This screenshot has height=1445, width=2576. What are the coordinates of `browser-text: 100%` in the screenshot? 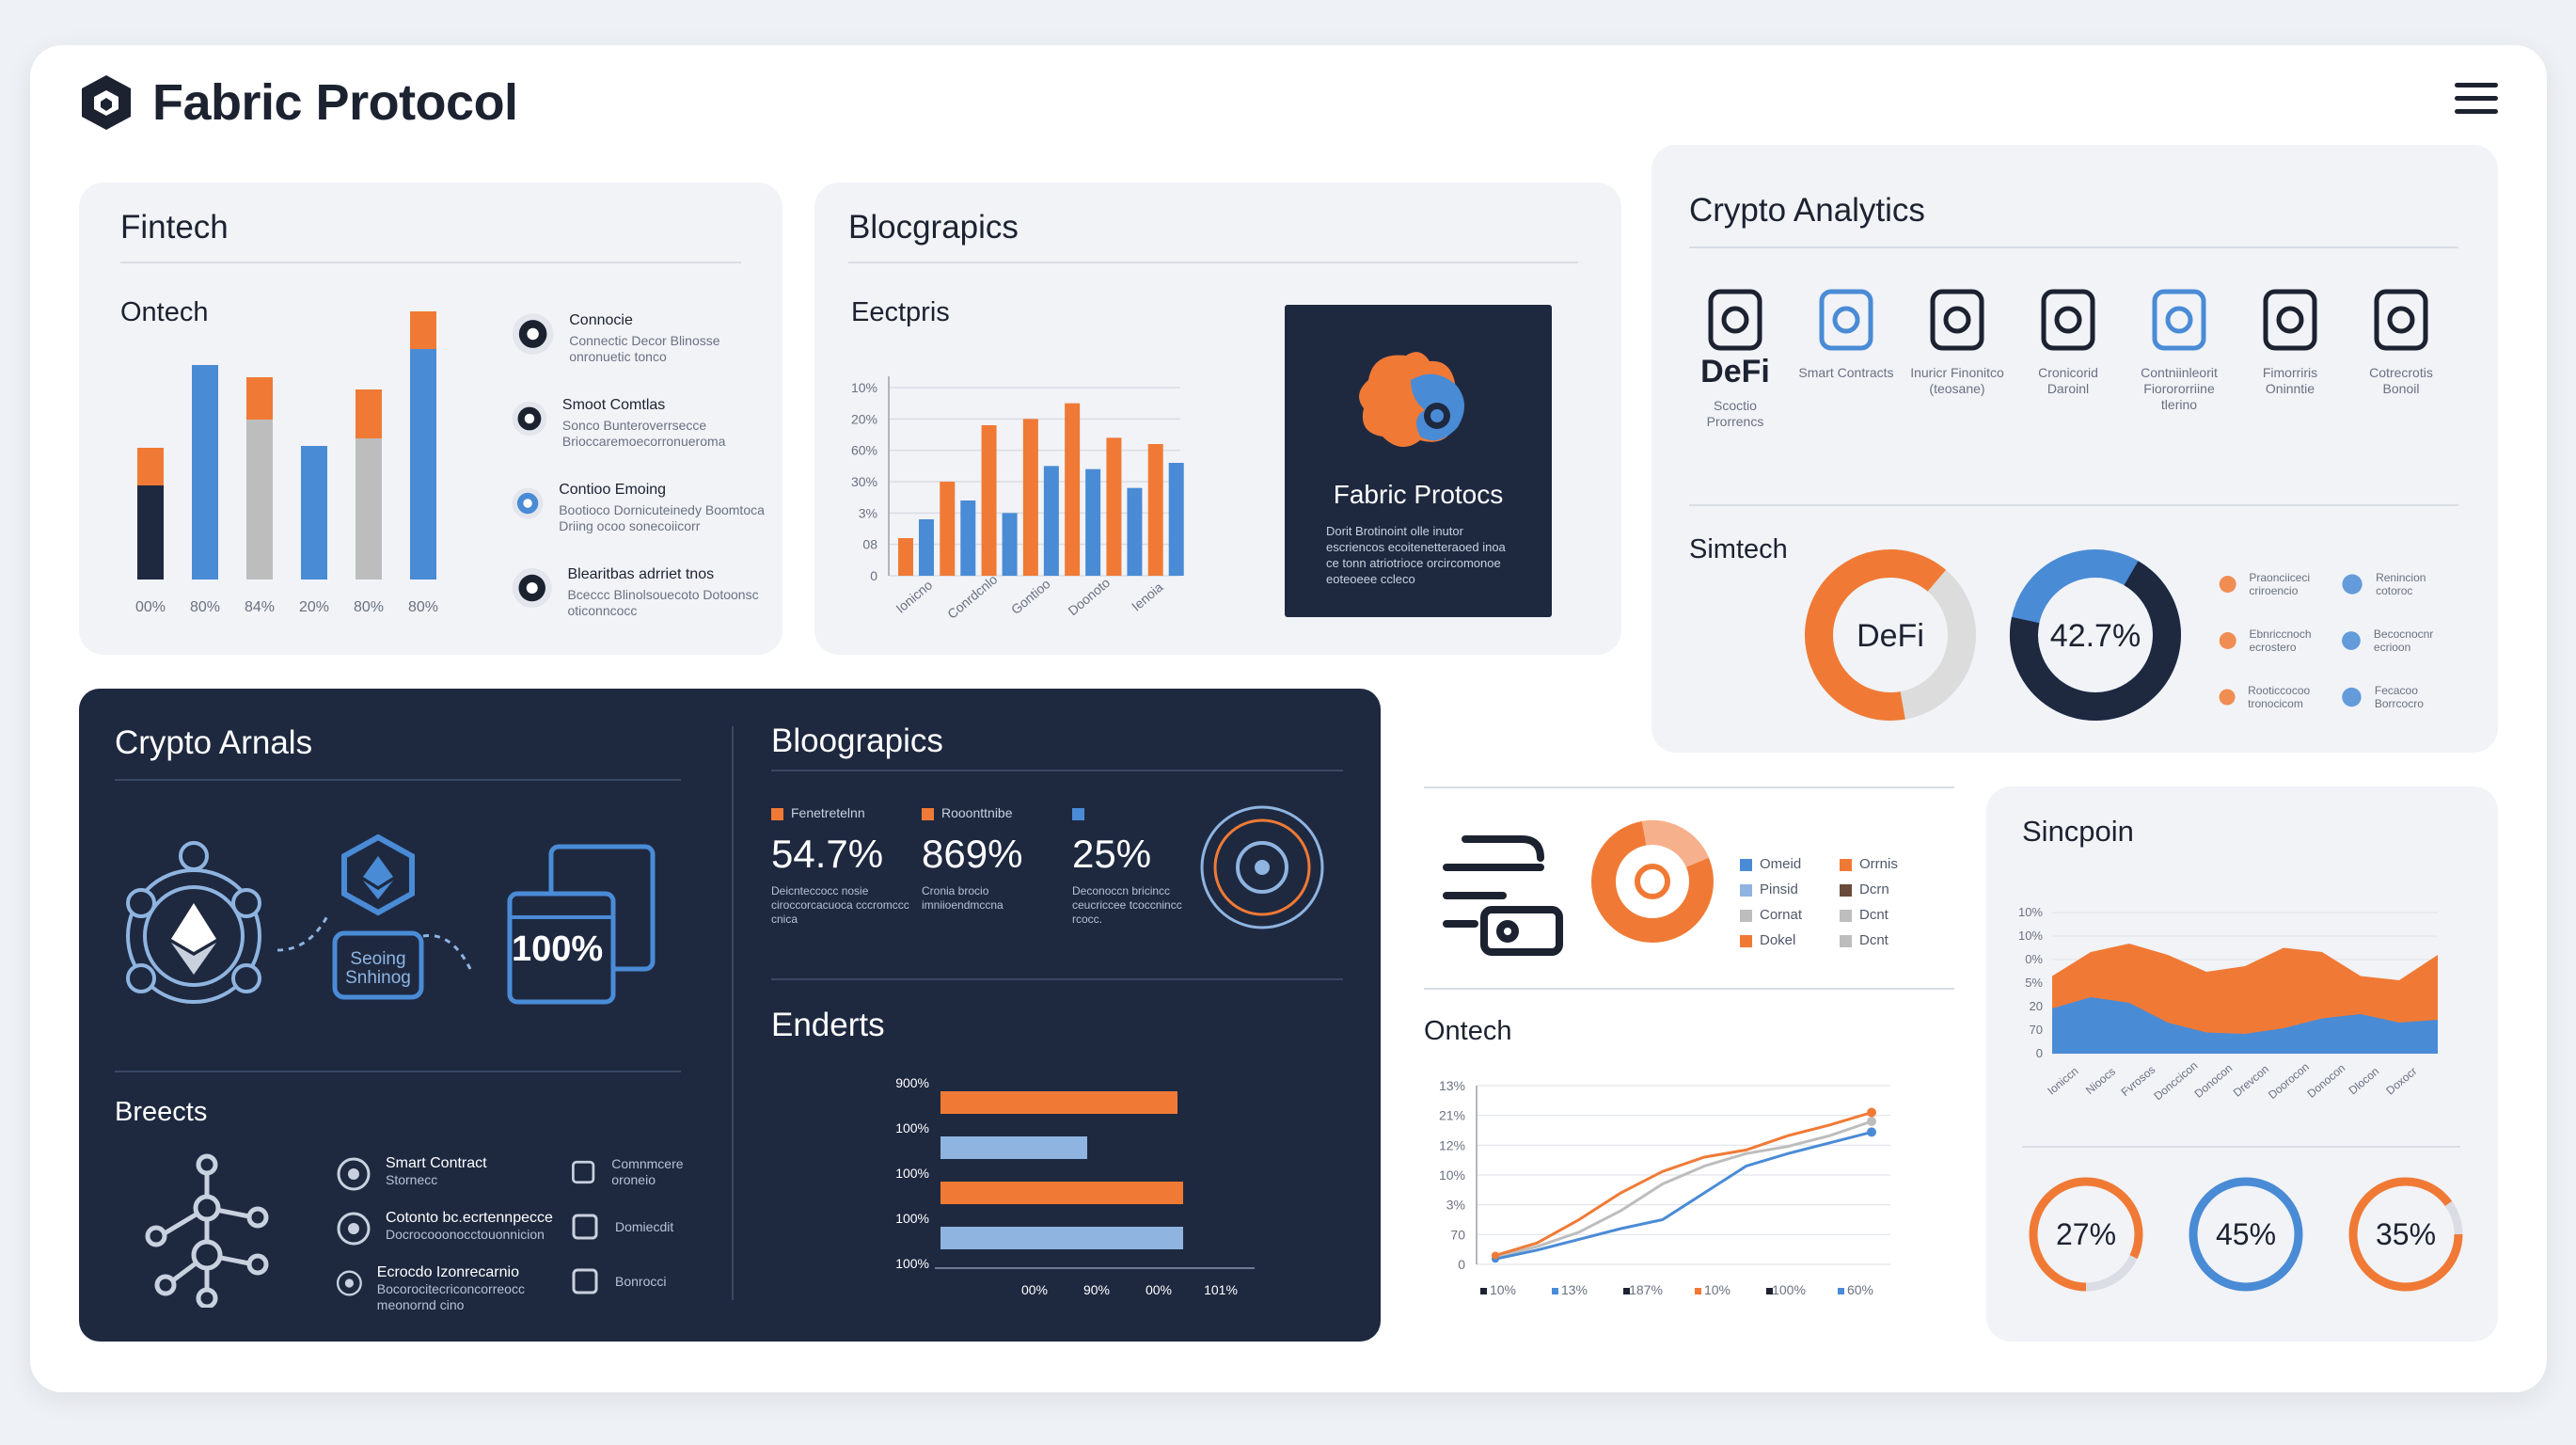 It's located at (558, 949).